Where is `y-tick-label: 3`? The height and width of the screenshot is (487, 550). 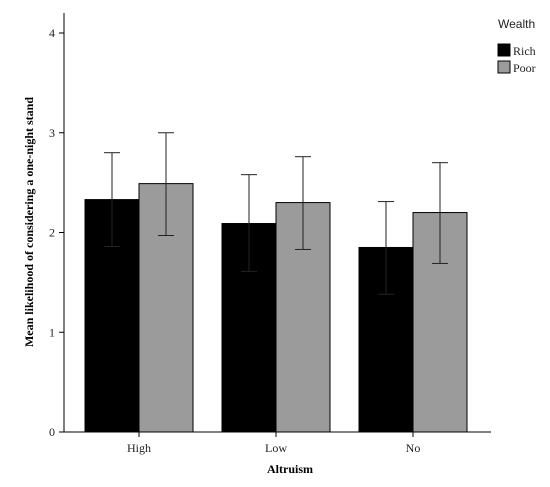 y-tick-label: 3 is located at coordinates (52, 133).